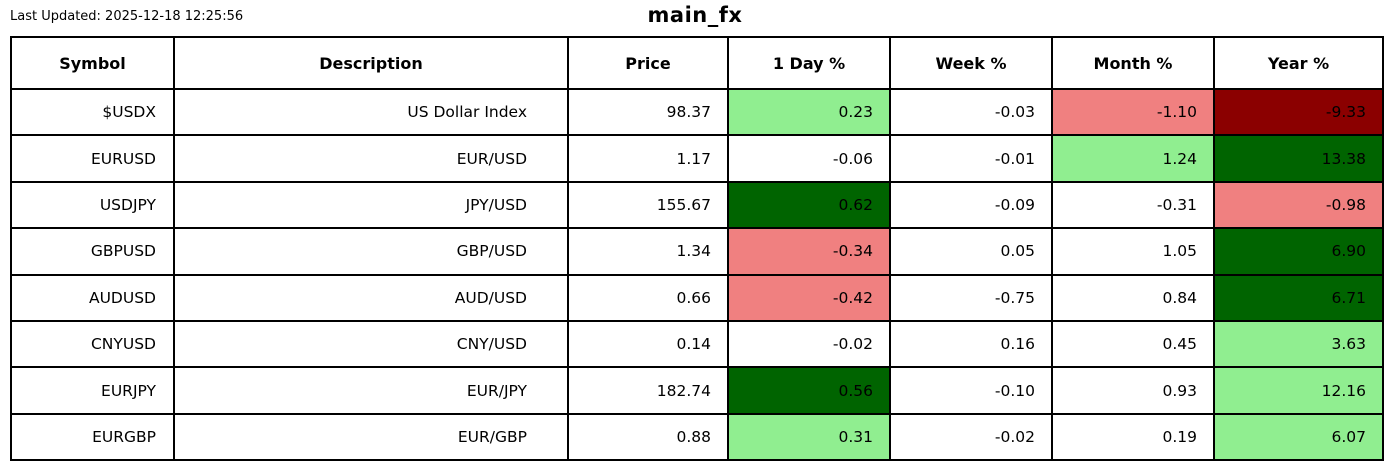 Image resolution: width=1390 pixels, height=470 pixels. I want to click on cell-year-pct: 6.90, so click(1298, 251).